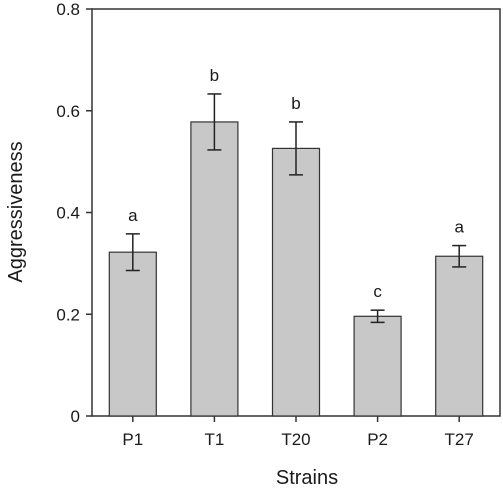 This screenshot has height=495, width=503. What do you see at coordinates (295, 439) in the screenshot?
I see `x-tick-label: T20` at bounding box center [295, 439].